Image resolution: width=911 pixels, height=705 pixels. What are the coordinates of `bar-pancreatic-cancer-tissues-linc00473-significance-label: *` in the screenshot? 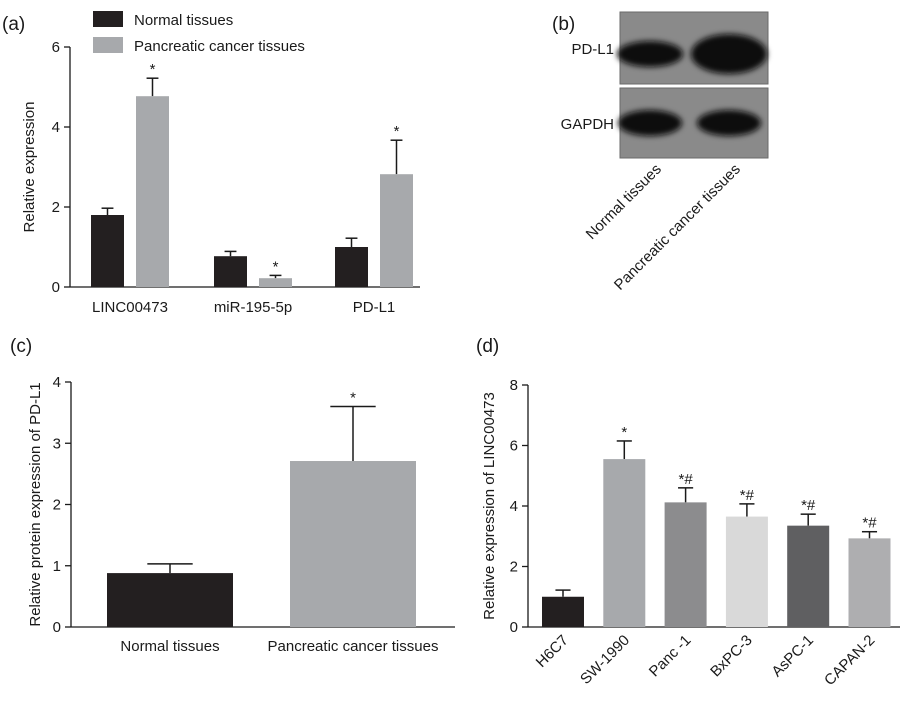 It's located at (153, 69).